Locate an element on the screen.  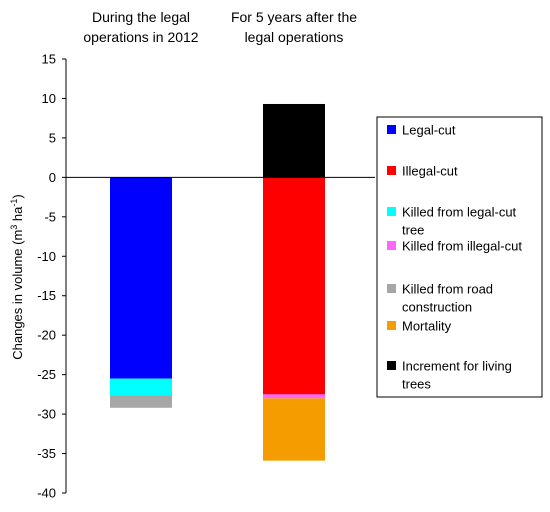
y-axis-title: Changes in volume (m3 ha-1) is located at coordinates (17, 277).